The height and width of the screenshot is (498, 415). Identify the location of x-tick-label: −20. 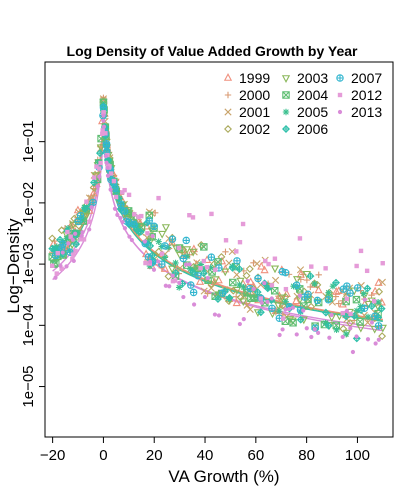
(52, 455).